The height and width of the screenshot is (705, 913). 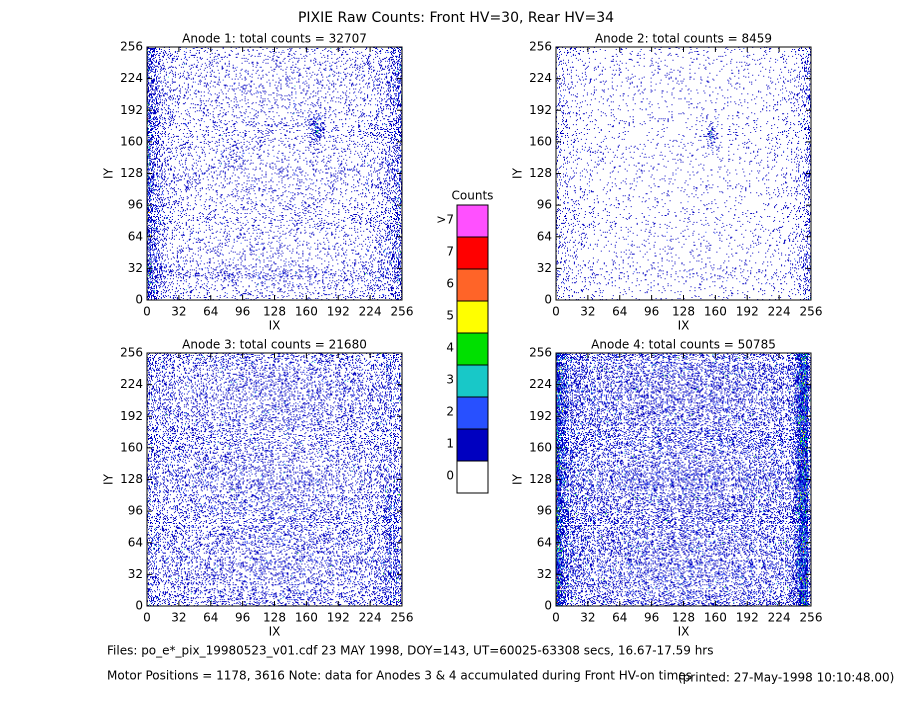 I want to click on panel-title: Anode 3: total counts = 21680, so click(x=274, y=345).